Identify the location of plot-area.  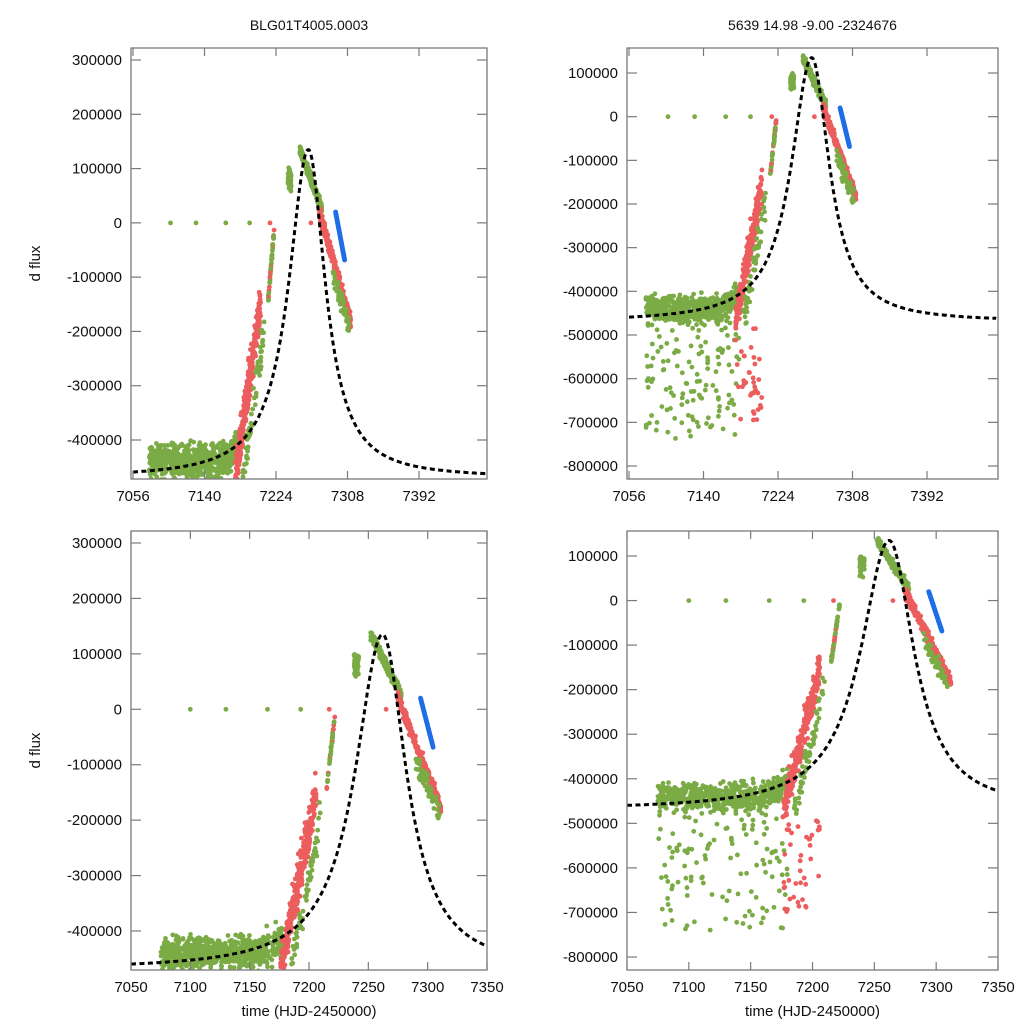
(813, 247).